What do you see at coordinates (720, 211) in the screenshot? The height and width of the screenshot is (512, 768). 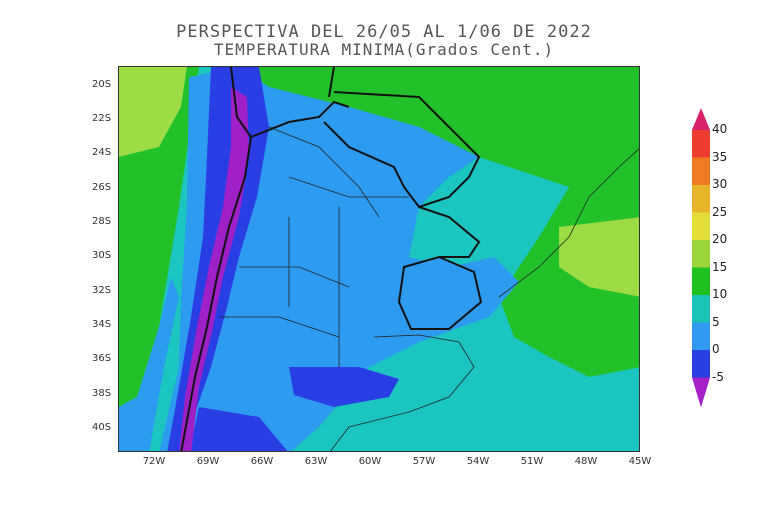 I see `colorbar-label: 25` at bounding box center [720, 211].